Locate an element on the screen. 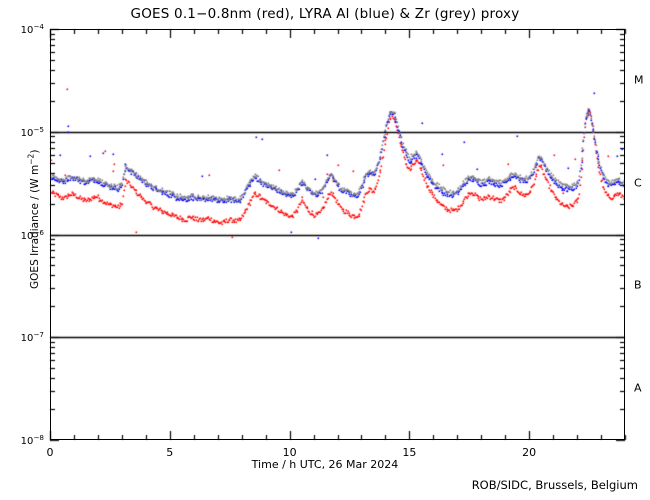  y-tick-label: 10⁻⁶ is located at coordinates (32, 234).